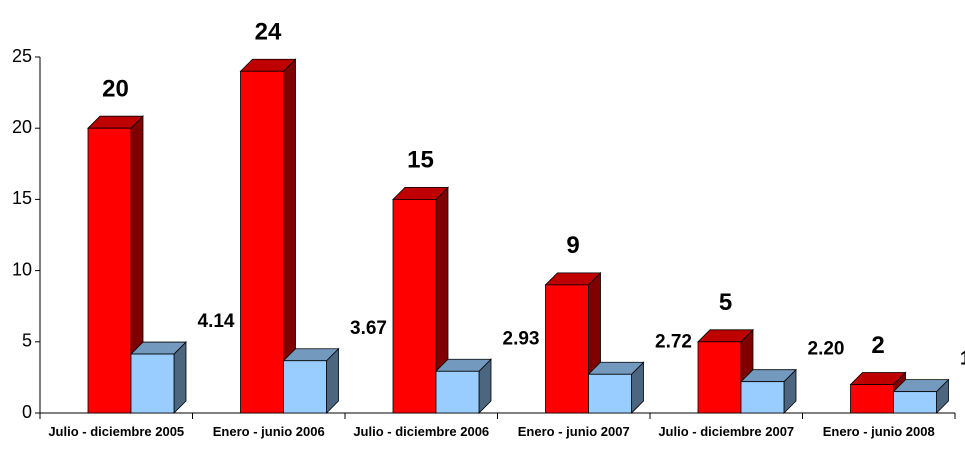 This screenshot has width=965, height=463. I want to click on x-tick-label: Julio - diciembre 2006, so click(421, 431).